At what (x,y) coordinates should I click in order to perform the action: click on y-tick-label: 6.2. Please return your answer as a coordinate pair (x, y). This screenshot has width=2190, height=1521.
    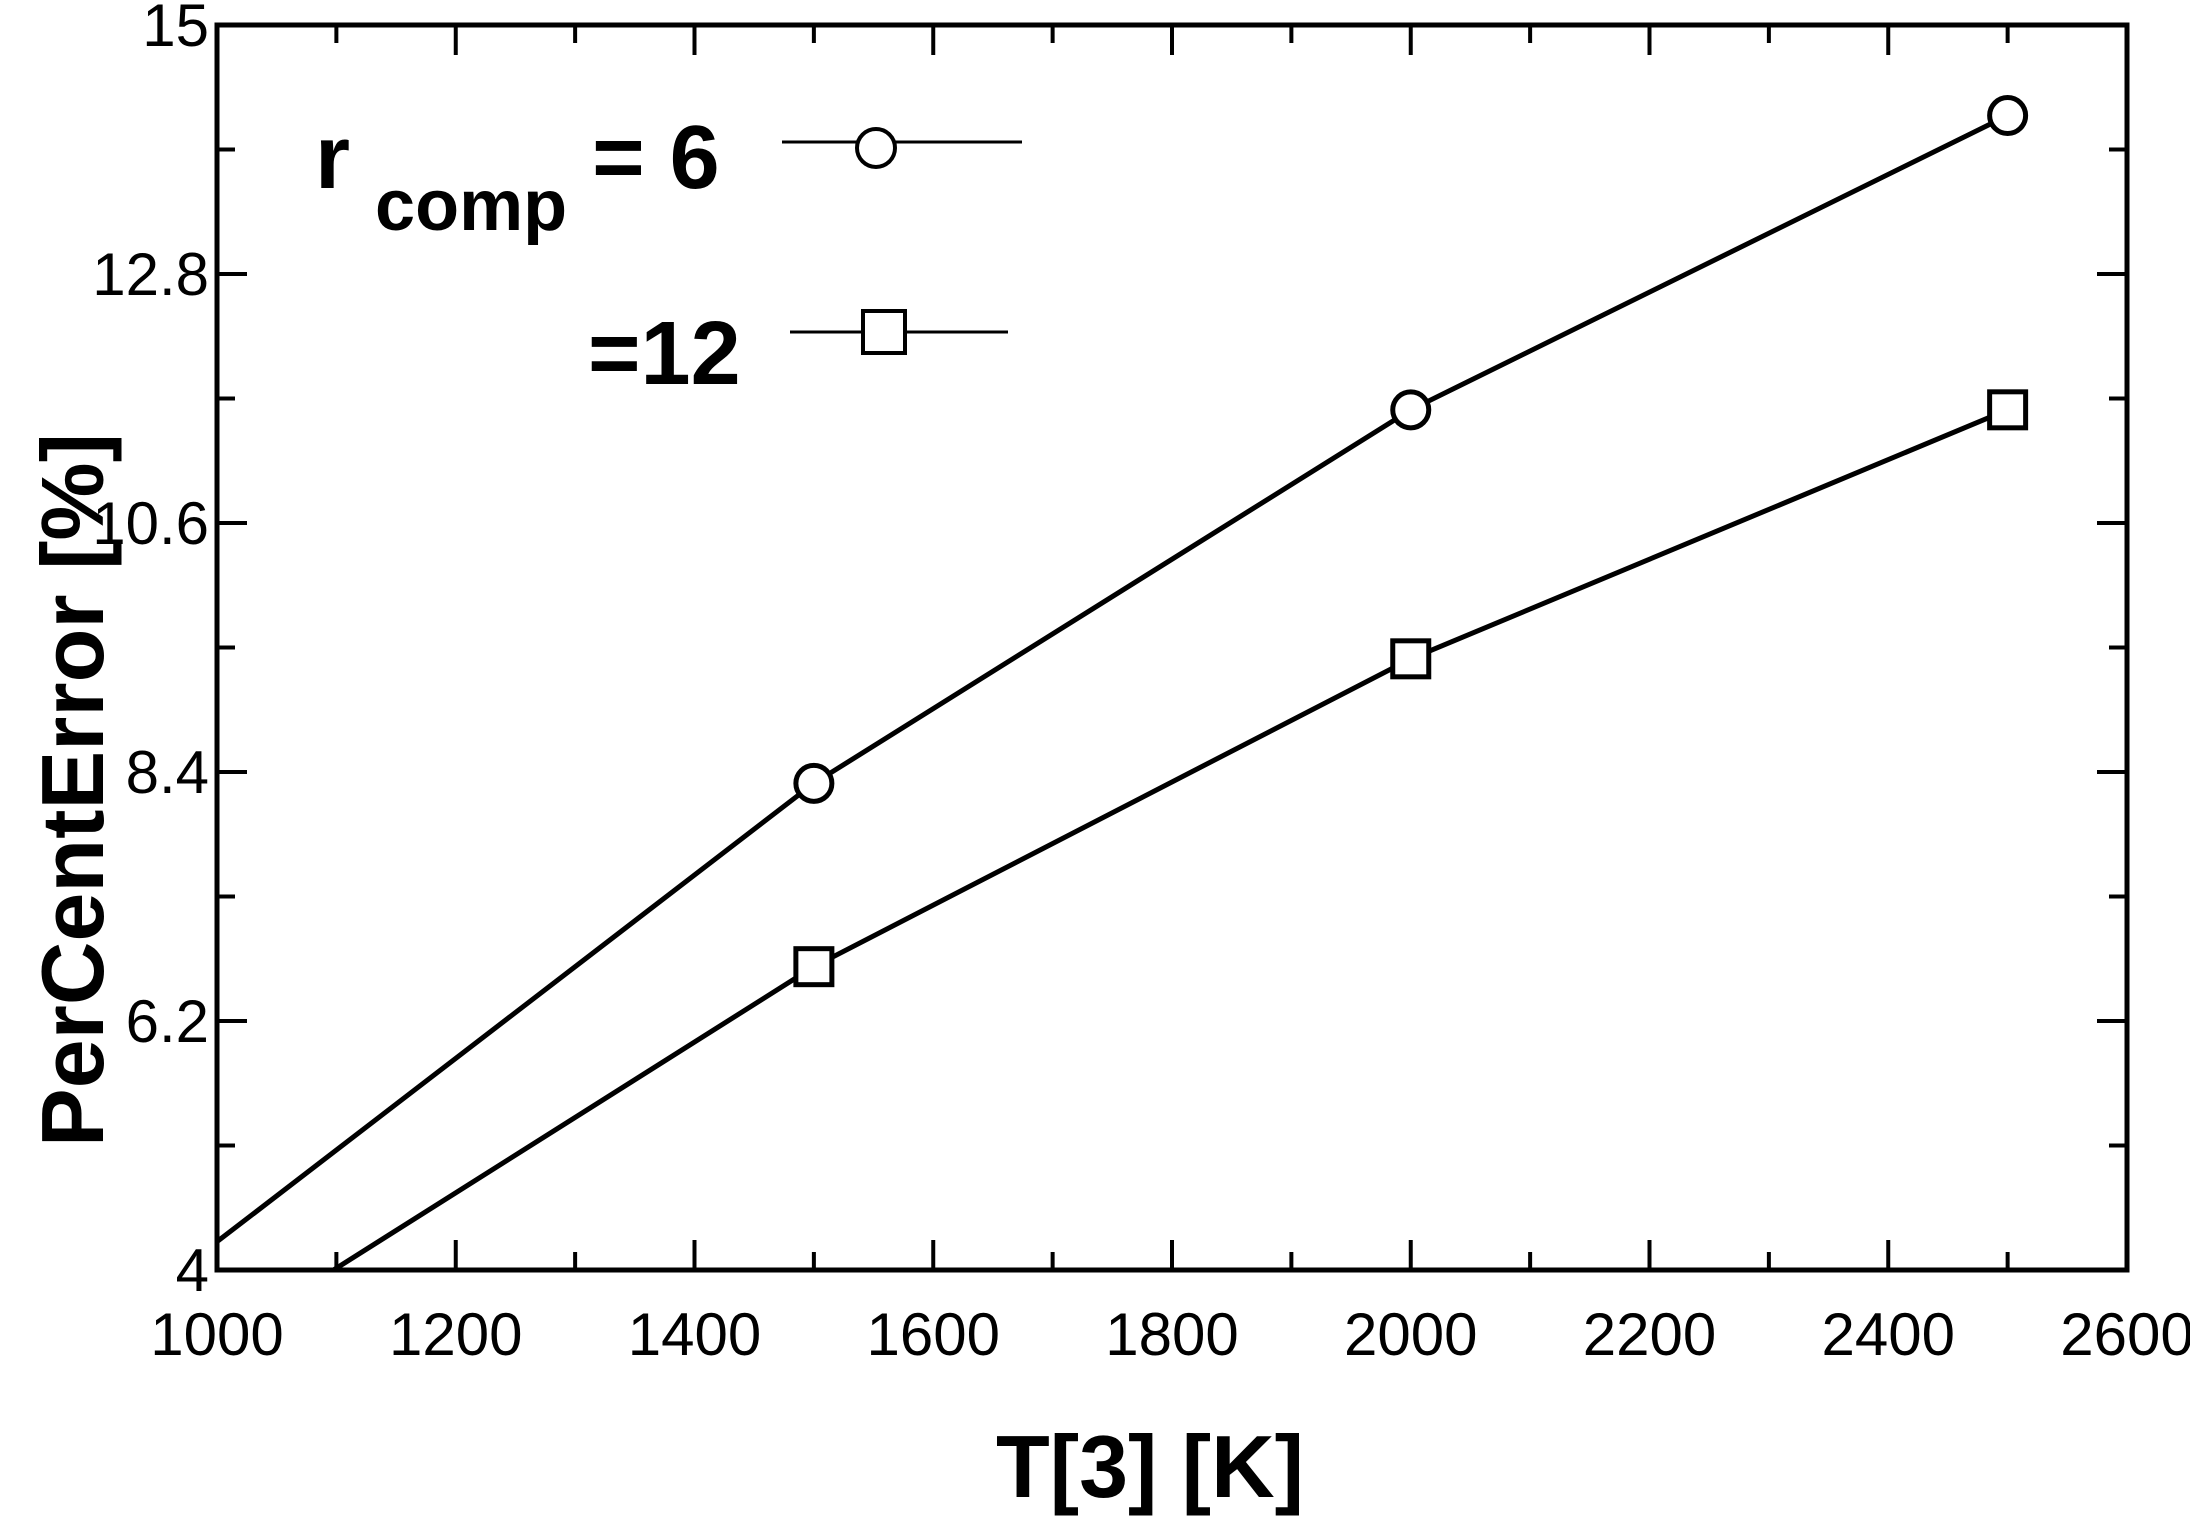
    Looking at the image, I should click on (167, 1021).